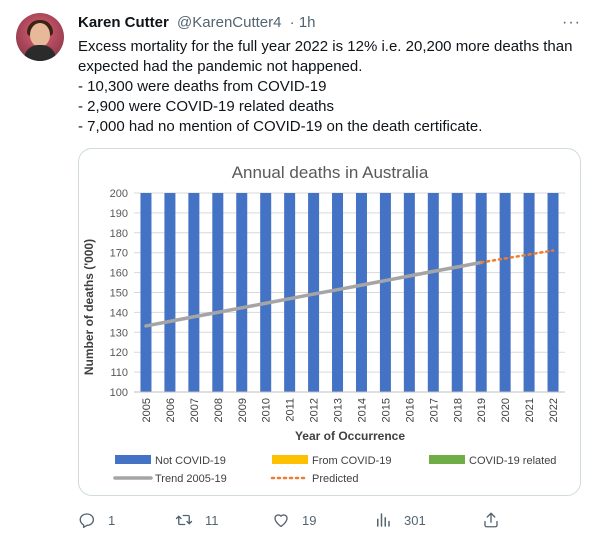 Image resolution: width=598 pixels, height=540 pixels. Describe the element at coordinates (87, 521) in the screenshot. I see `reply-icon` at that location.